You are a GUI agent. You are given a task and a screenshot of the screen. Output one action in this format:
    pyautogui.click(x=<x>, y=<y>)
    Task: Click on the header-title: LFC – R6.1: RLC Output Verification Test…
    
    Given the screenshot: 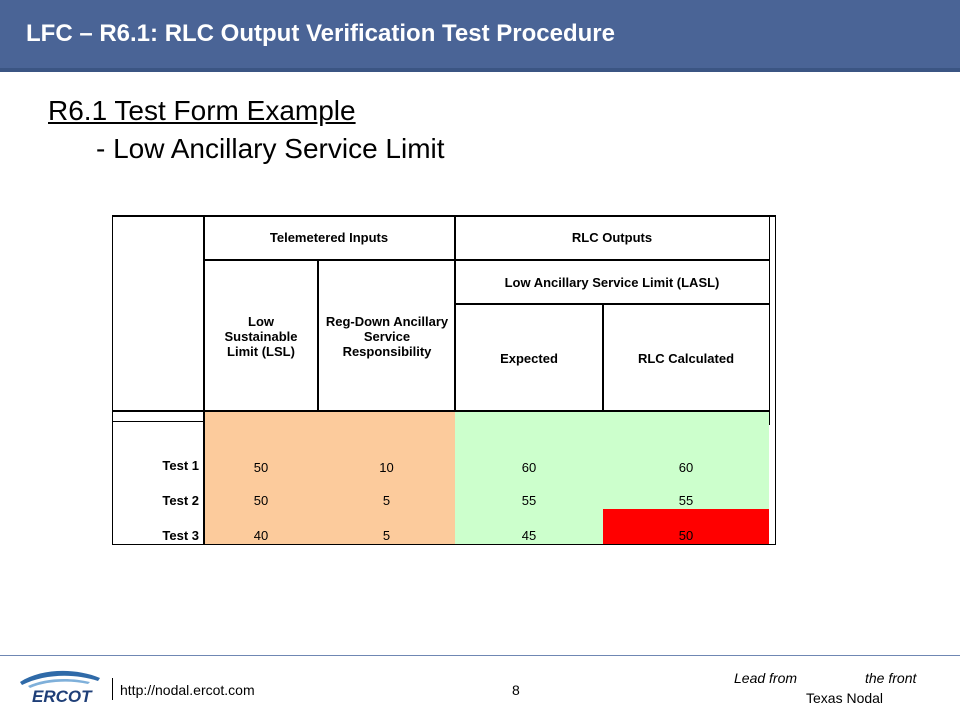 What is the action you would take?
    pyautogui.click(x=320, y=33)
    